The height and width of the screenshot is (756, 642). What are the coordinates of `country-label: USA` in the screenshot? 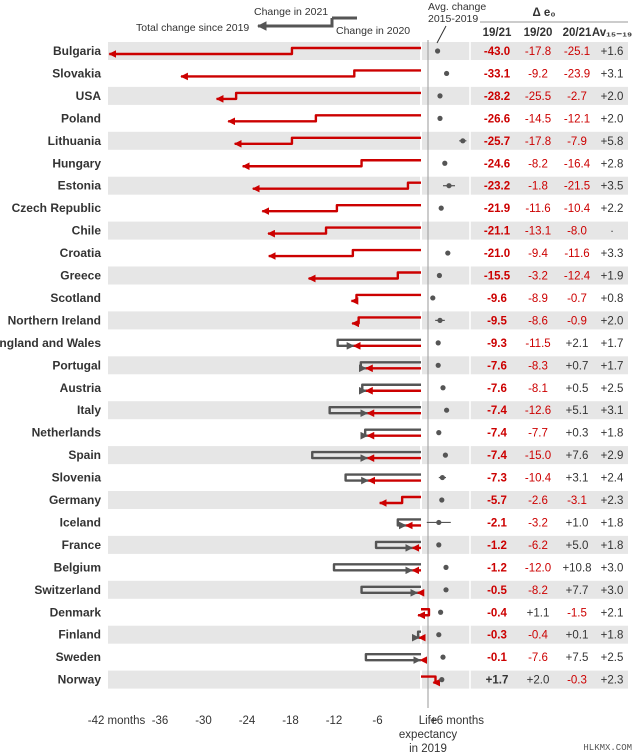 It's located at (89, 96).